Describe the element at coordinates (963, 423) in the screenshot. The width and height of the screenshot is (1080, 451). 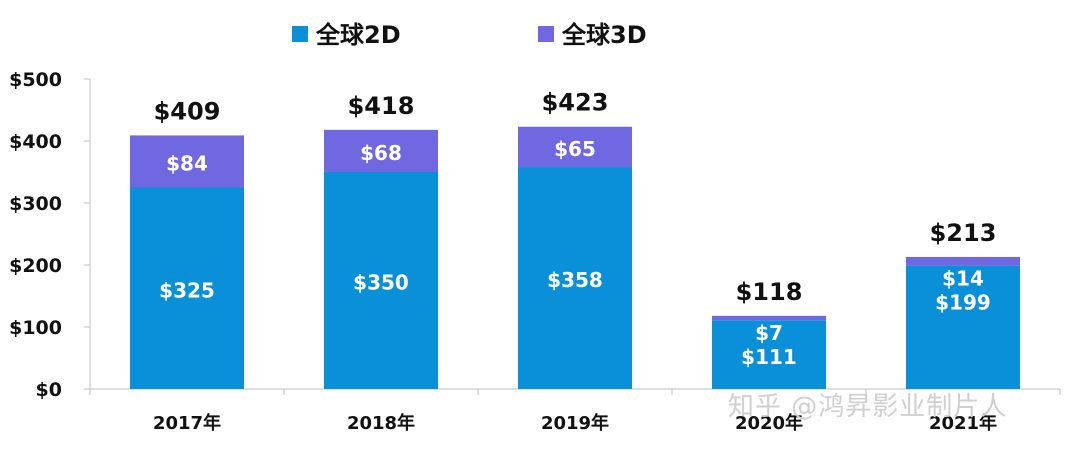
I see `x-tick-label: 2021年` at that location.